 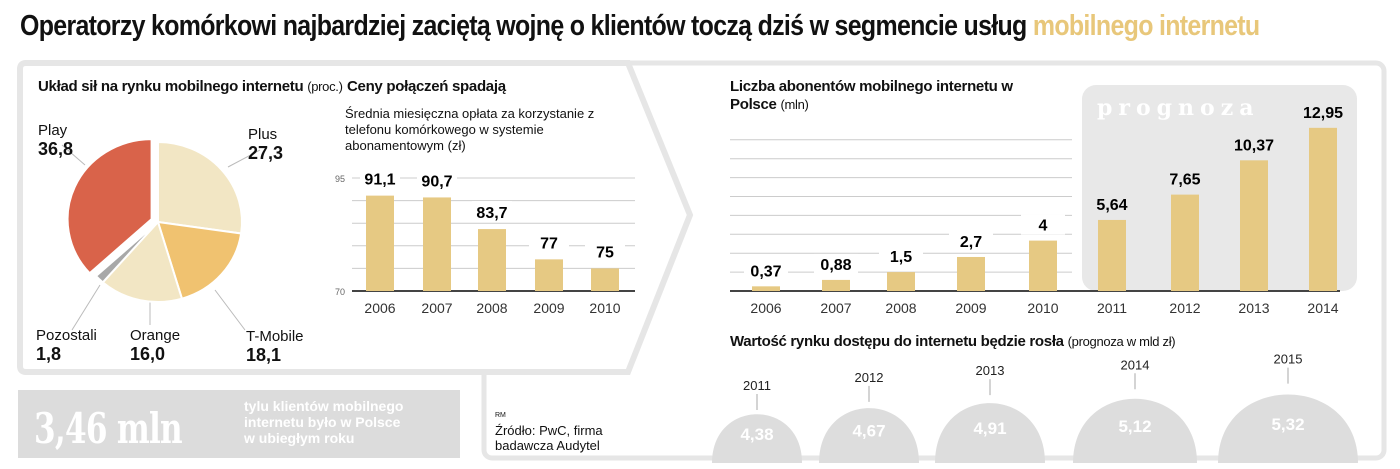 I want to click on x-tick: 2014, so click(x=1322, y=308).